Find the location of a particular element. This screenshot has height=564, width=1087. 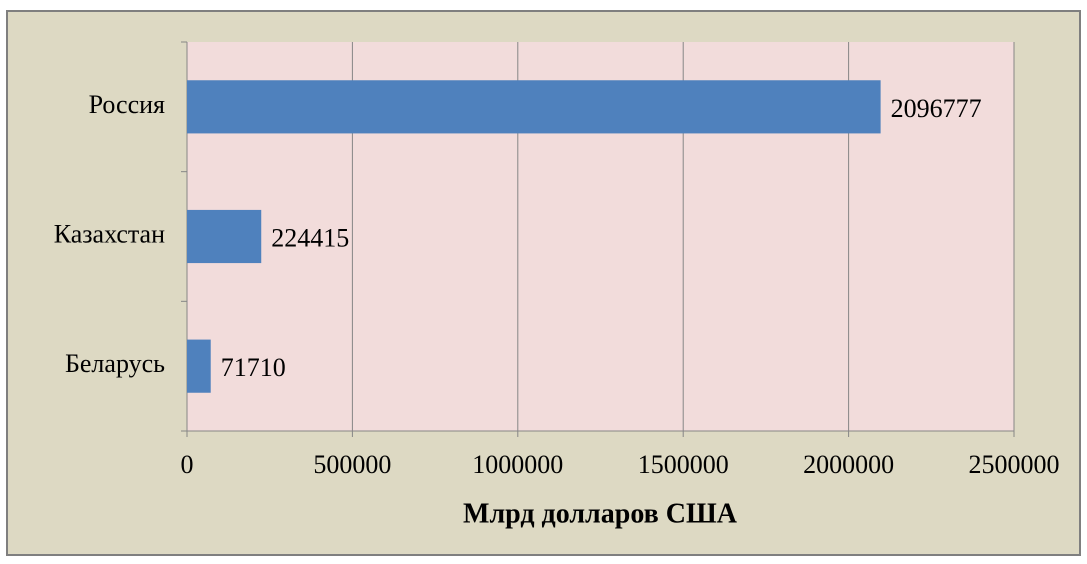

x-tick-label: 1500000 is located at coordinates (683, 464).